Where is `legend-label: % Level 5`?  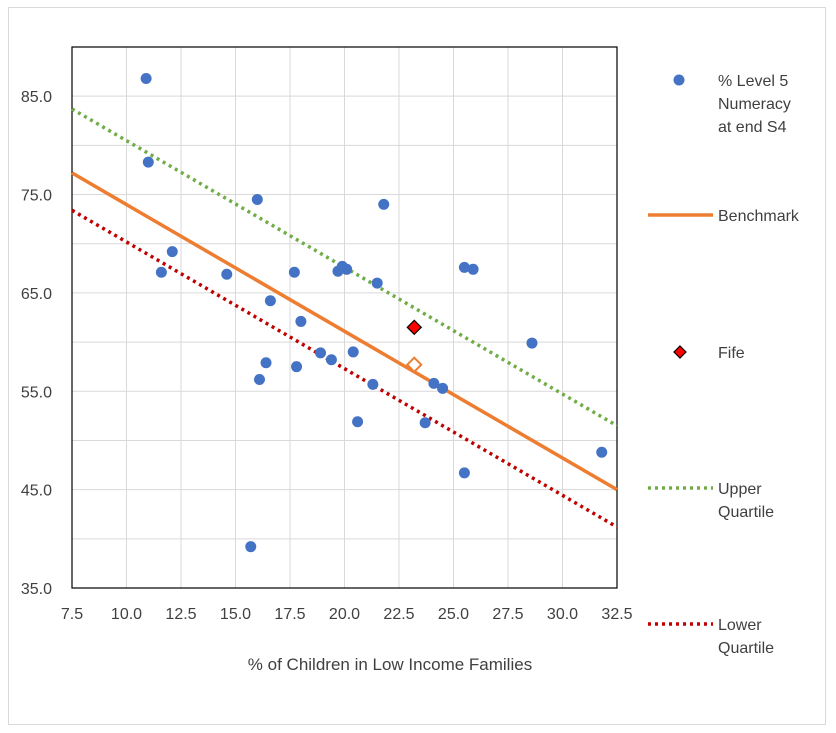 legend-label: % Level 5 is located at coordinates (753, 81).